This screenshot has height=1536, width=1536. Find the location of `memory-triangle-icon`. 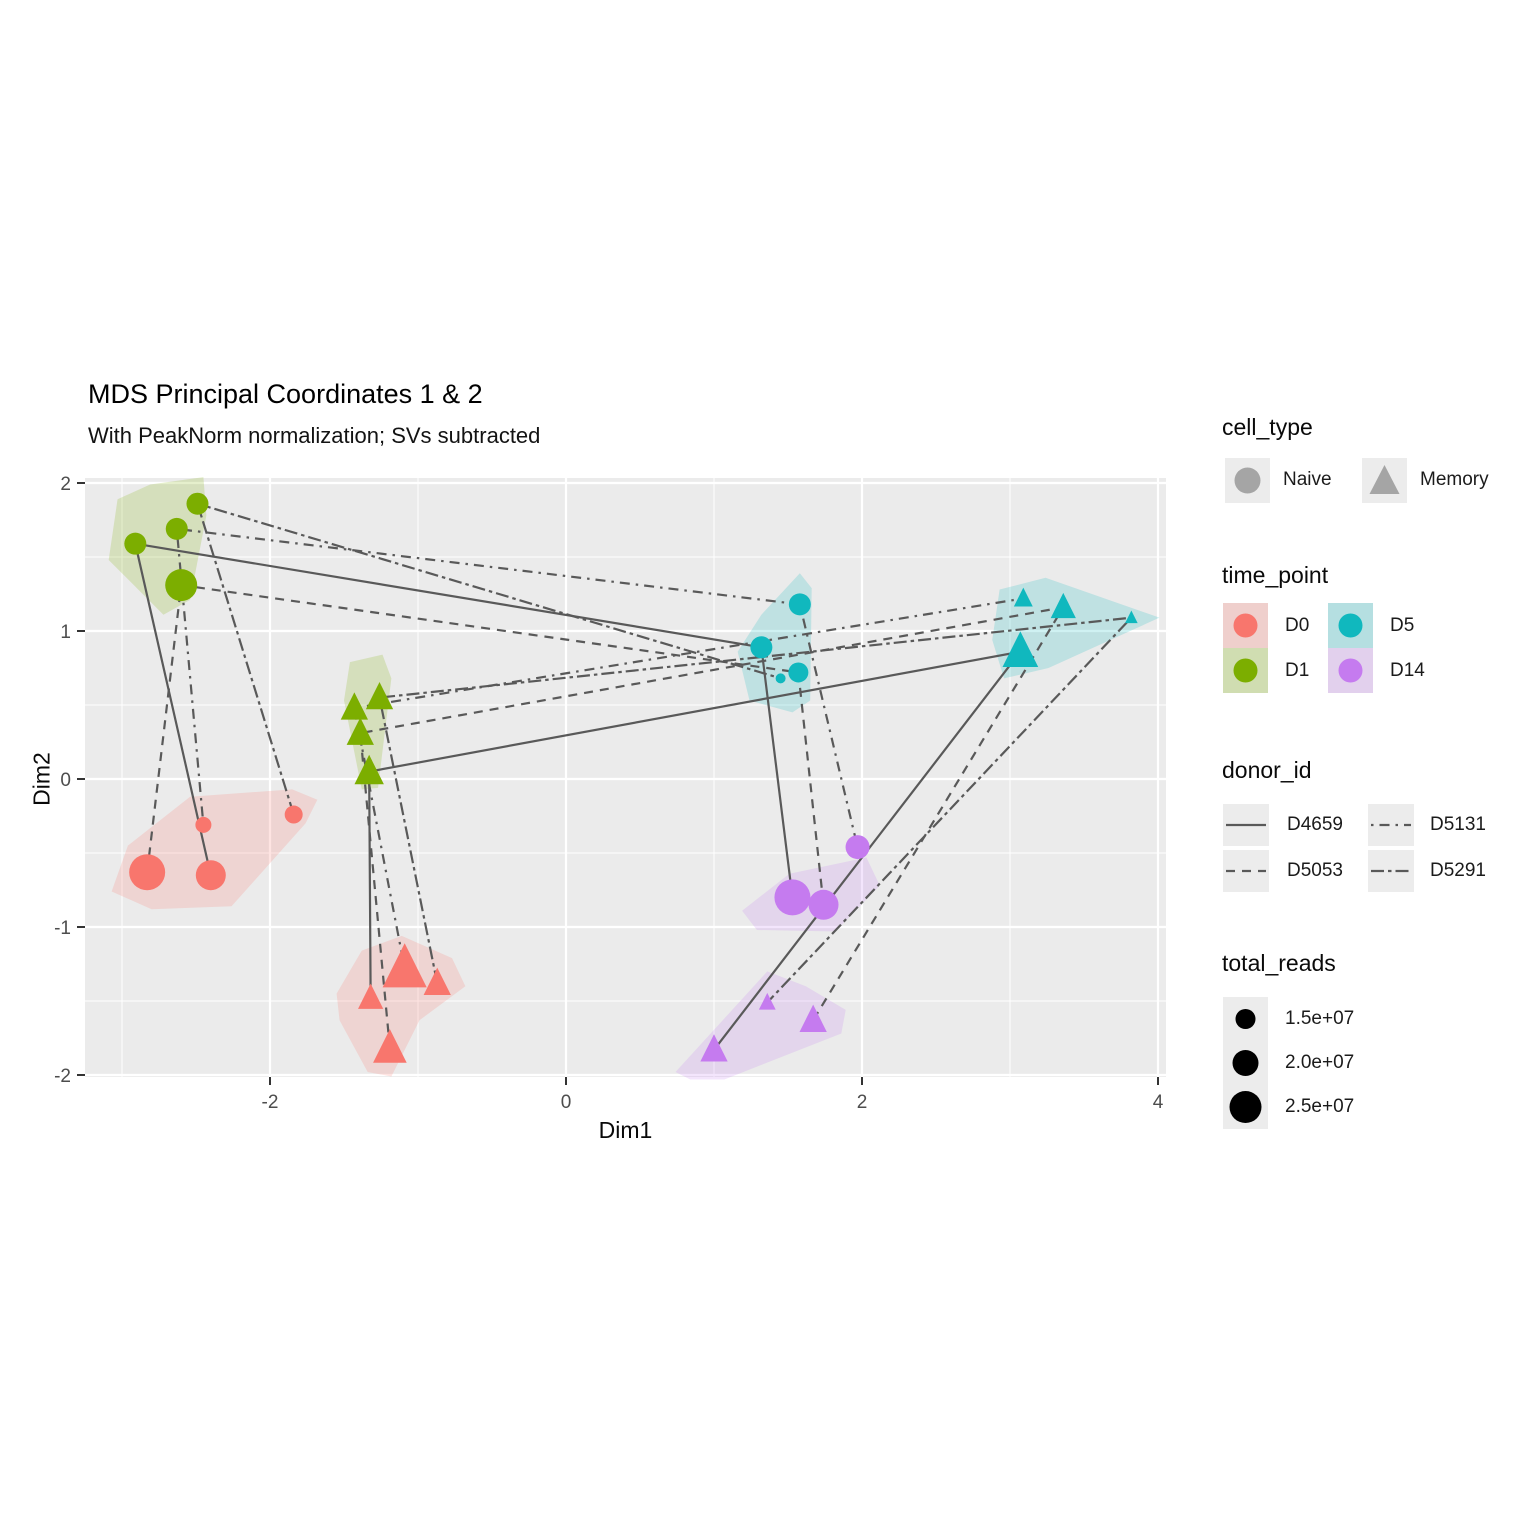

memory-triangle-icon is located at coordinates (1384, 479).